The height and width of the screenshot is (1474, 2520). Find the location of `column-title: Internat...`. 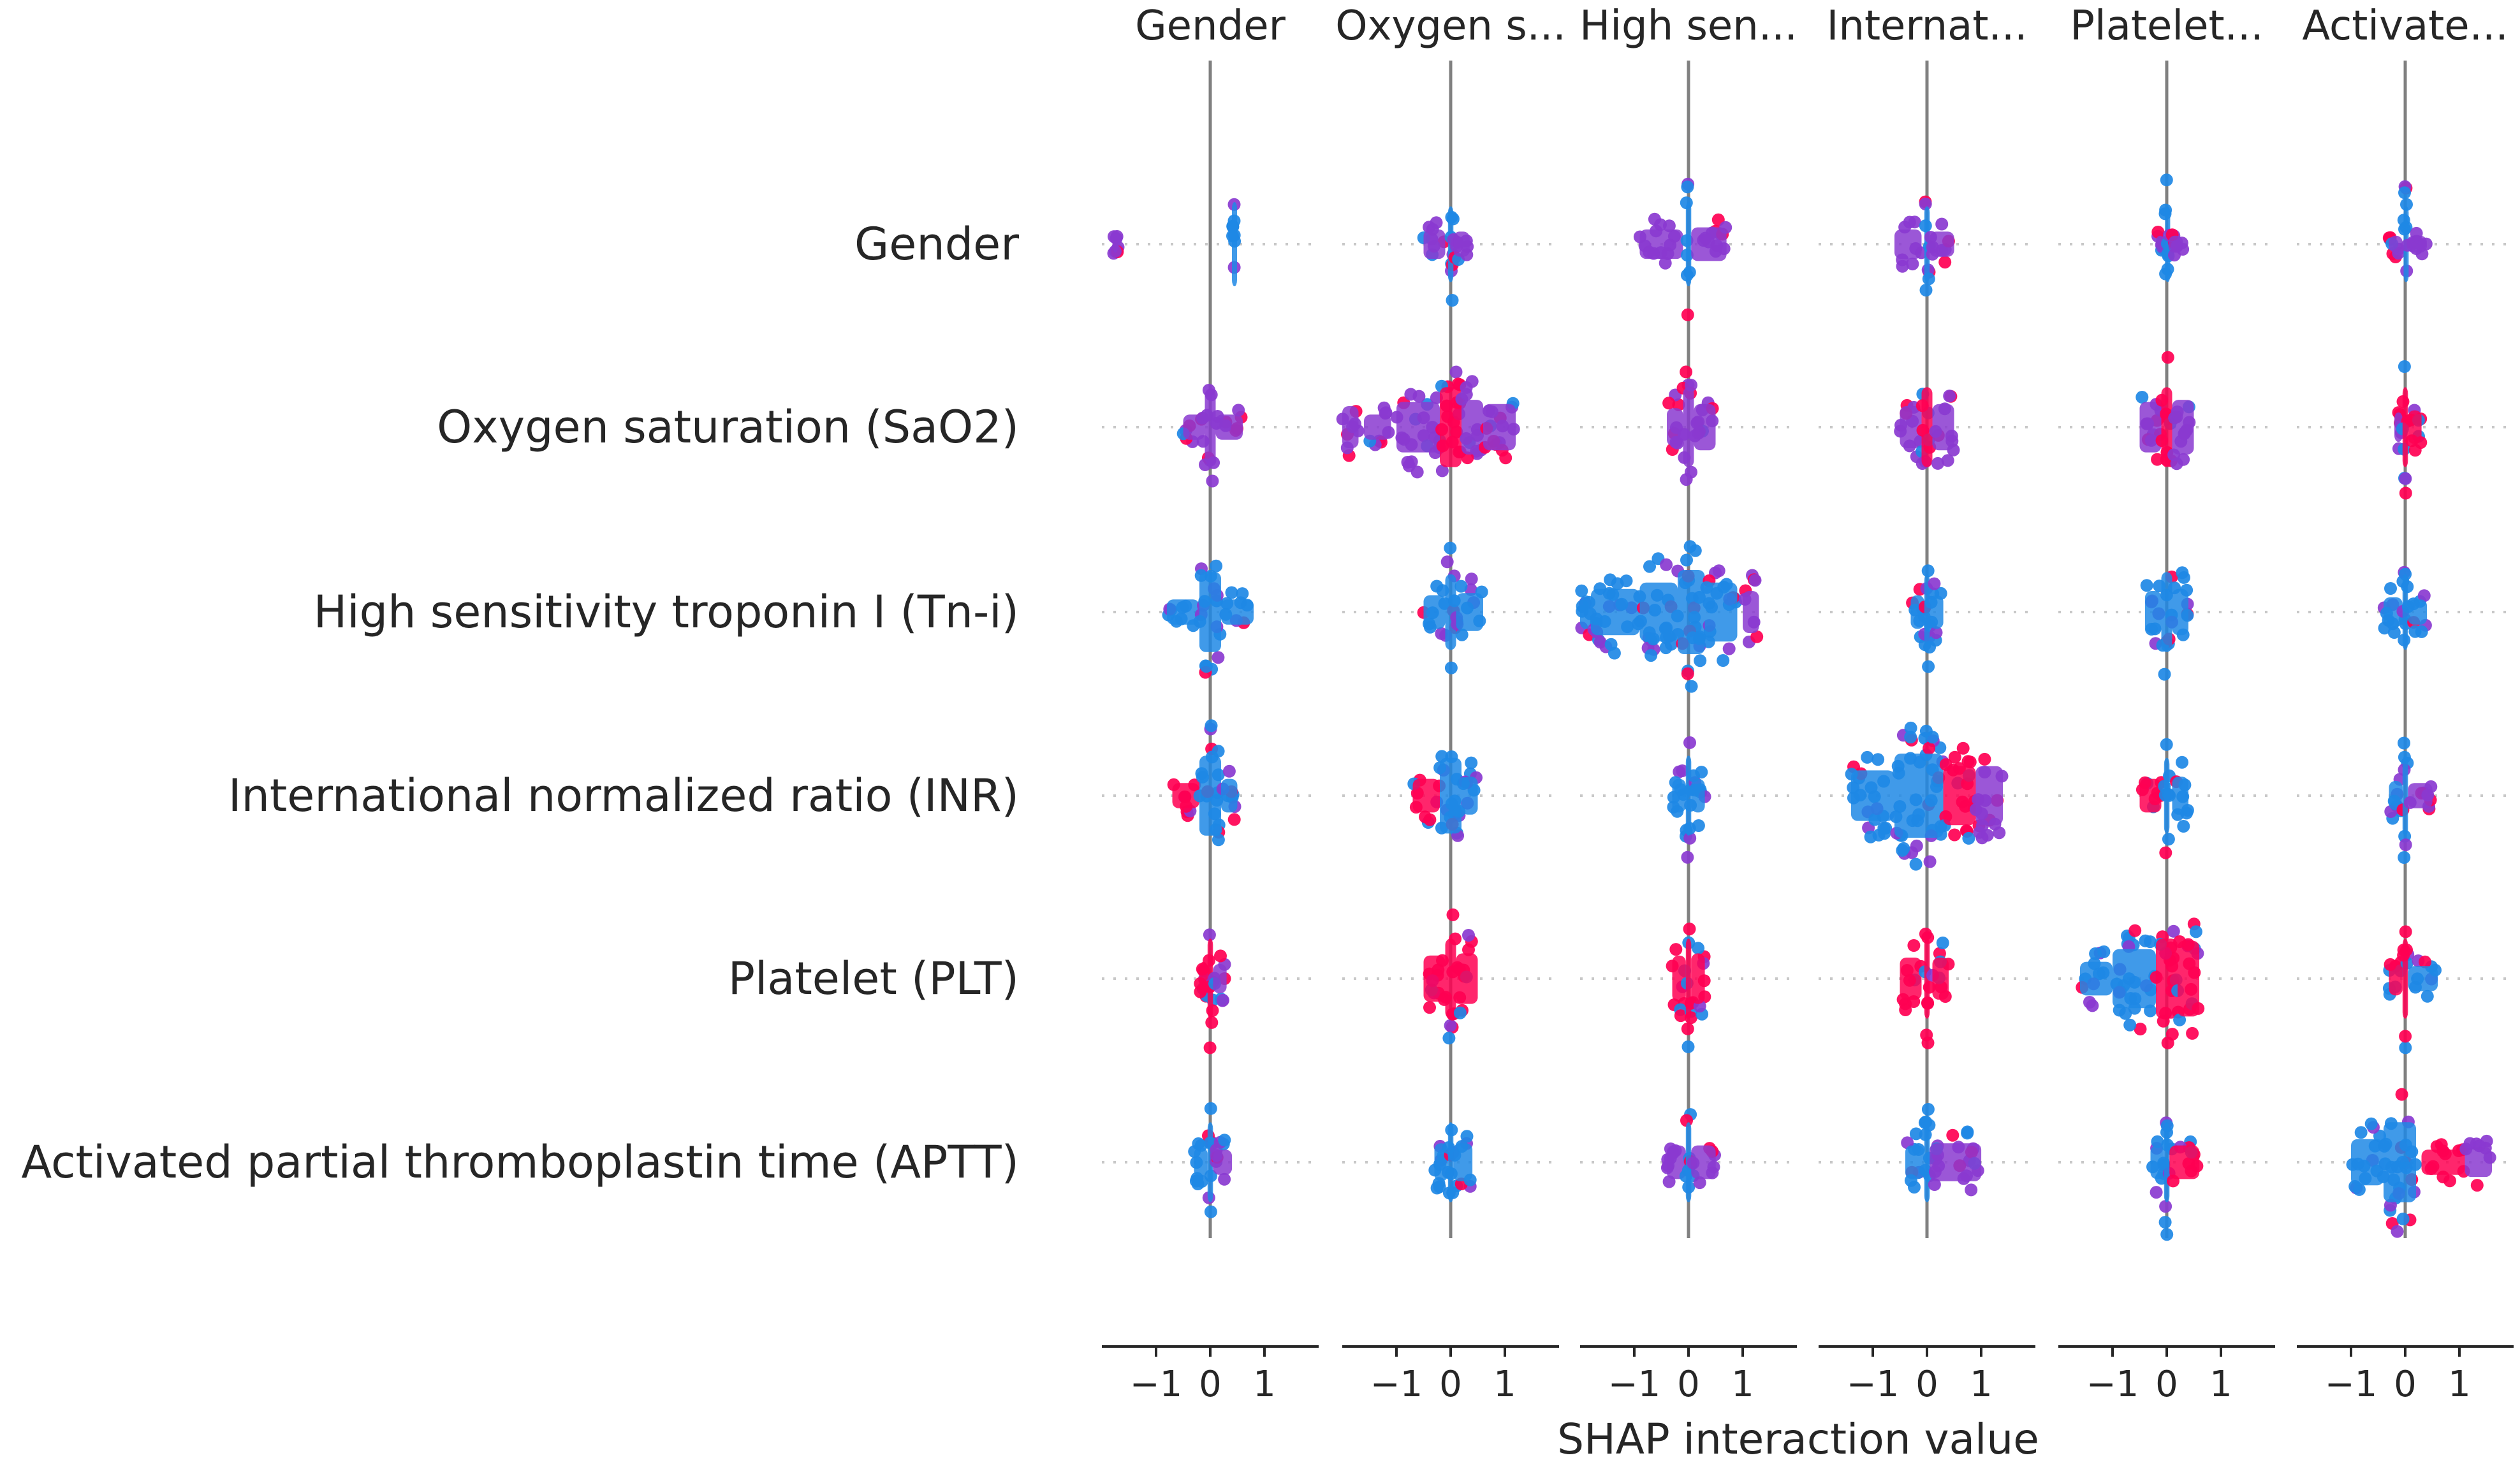

column-title: Internat... is located at coordinates (1927, 27).